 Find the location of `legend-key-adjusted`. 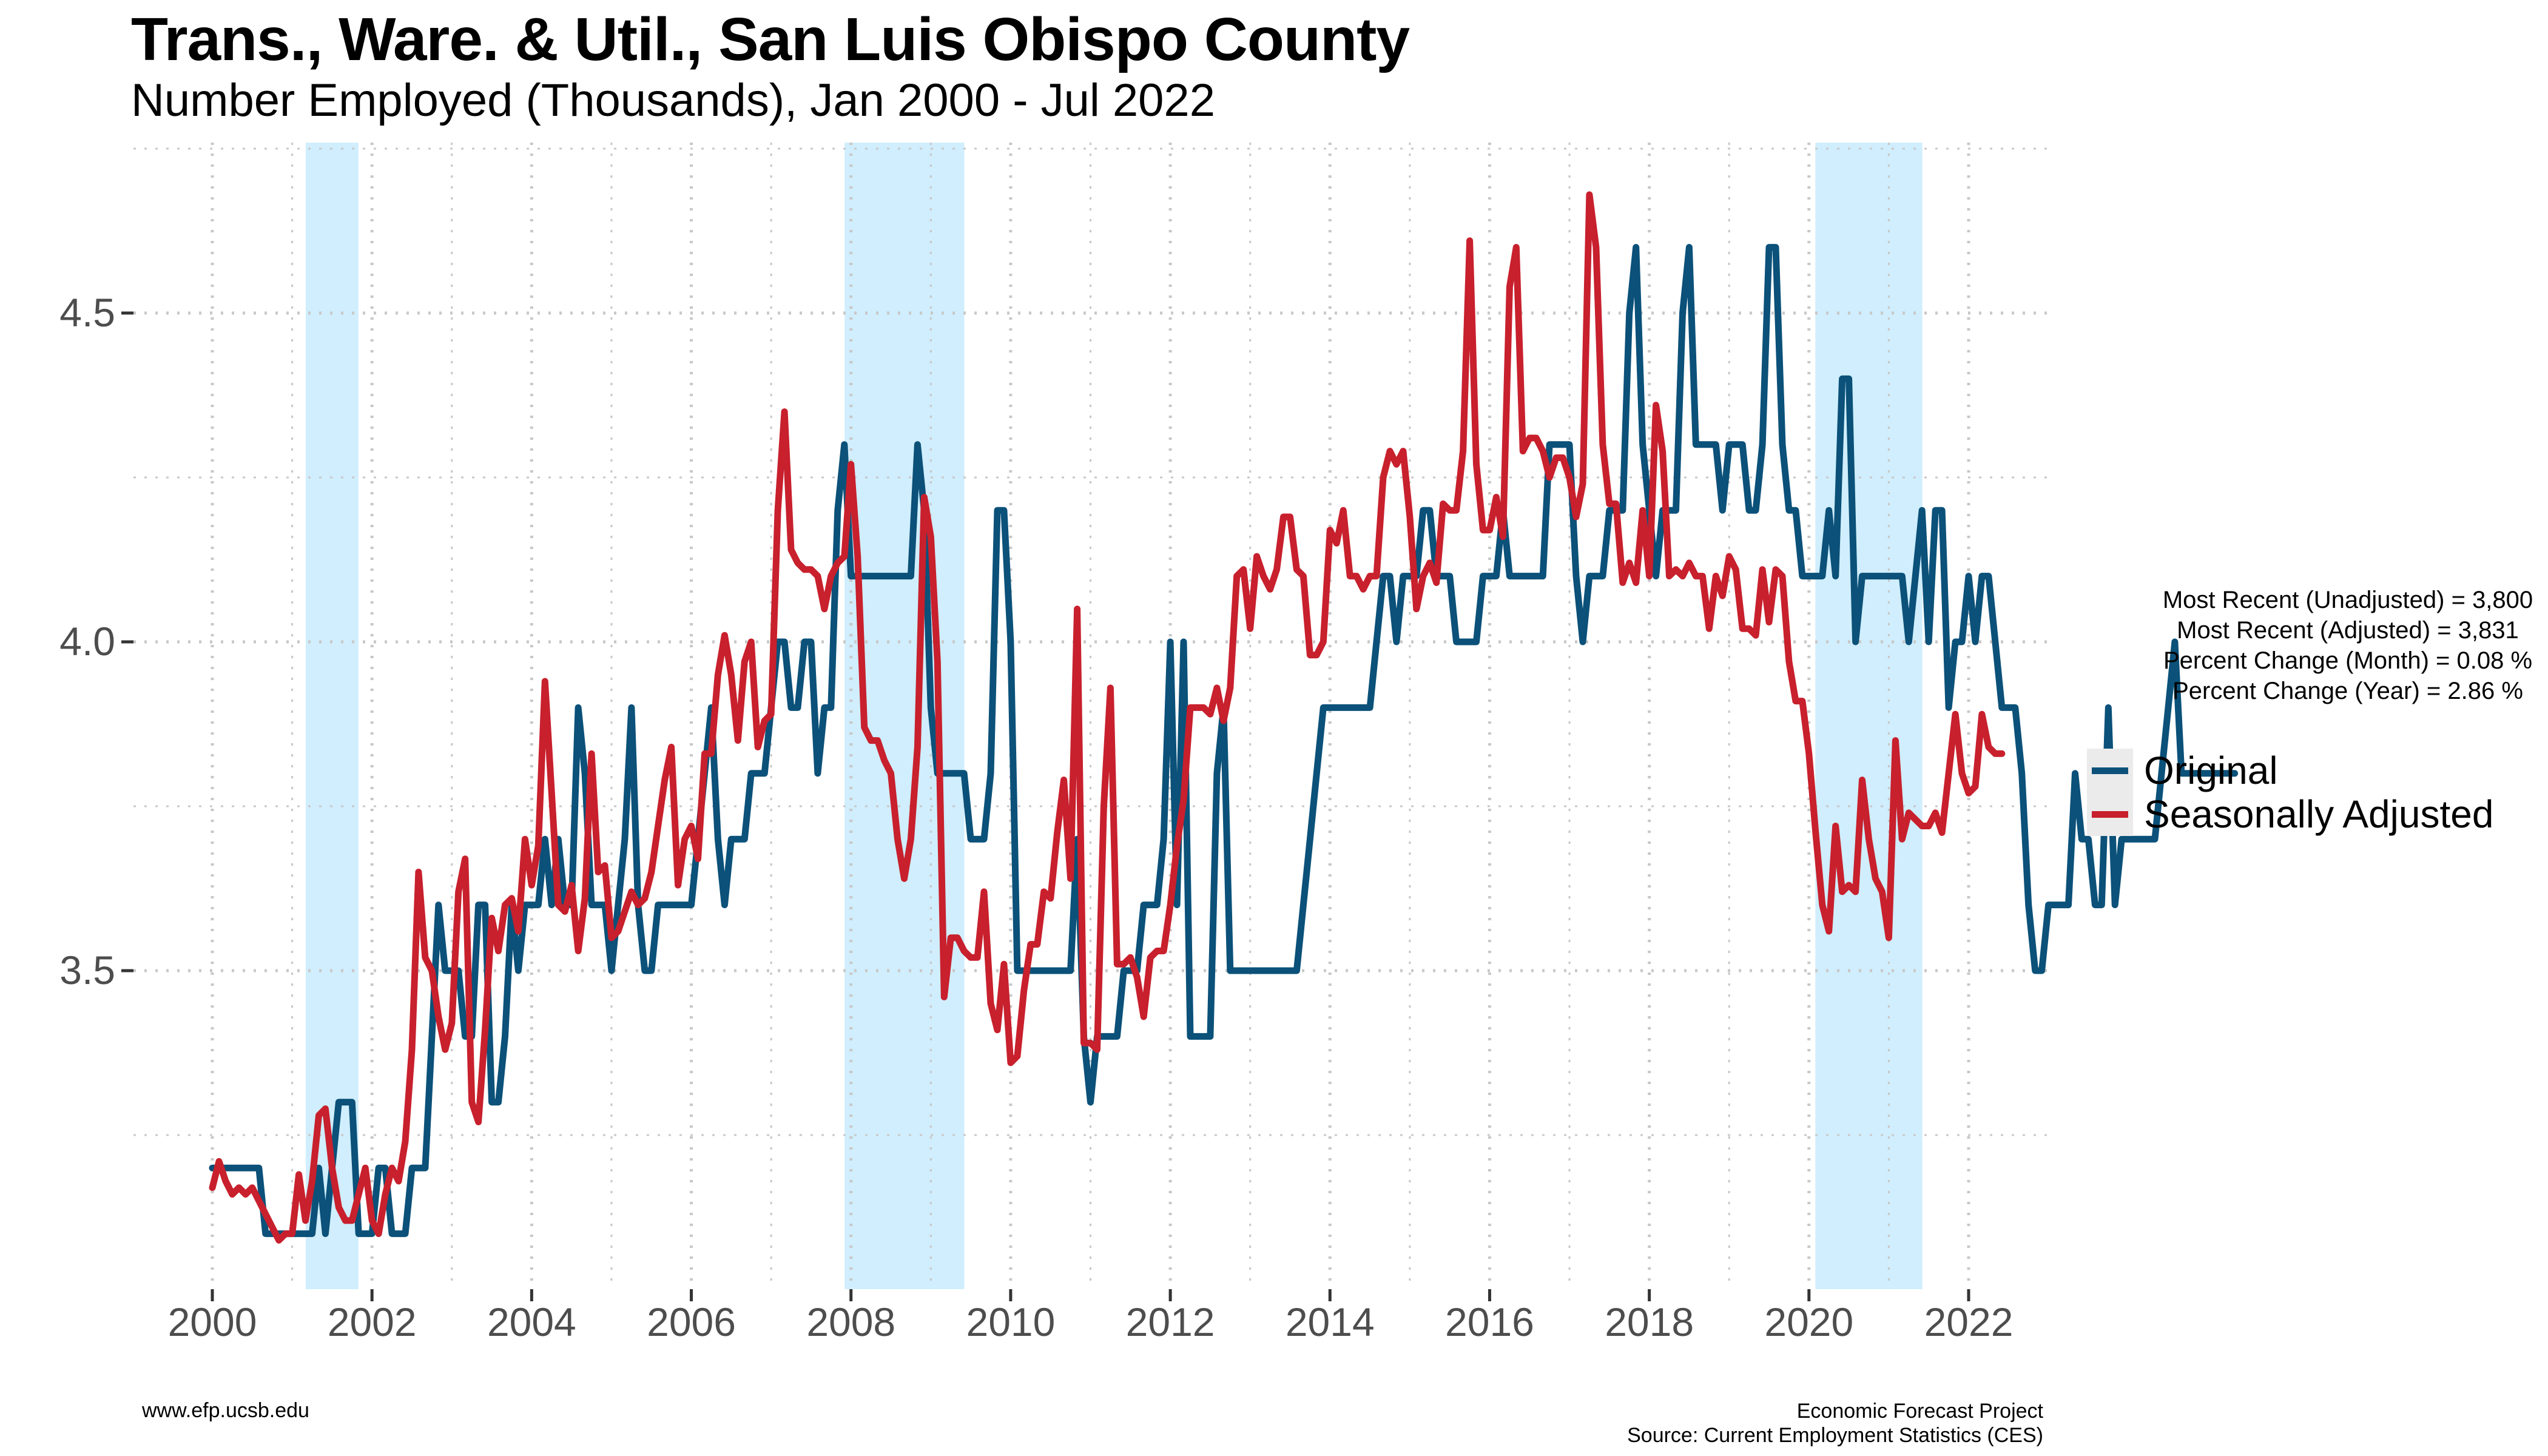

legend-key-adjusted is located at coordinates (2110, 814).